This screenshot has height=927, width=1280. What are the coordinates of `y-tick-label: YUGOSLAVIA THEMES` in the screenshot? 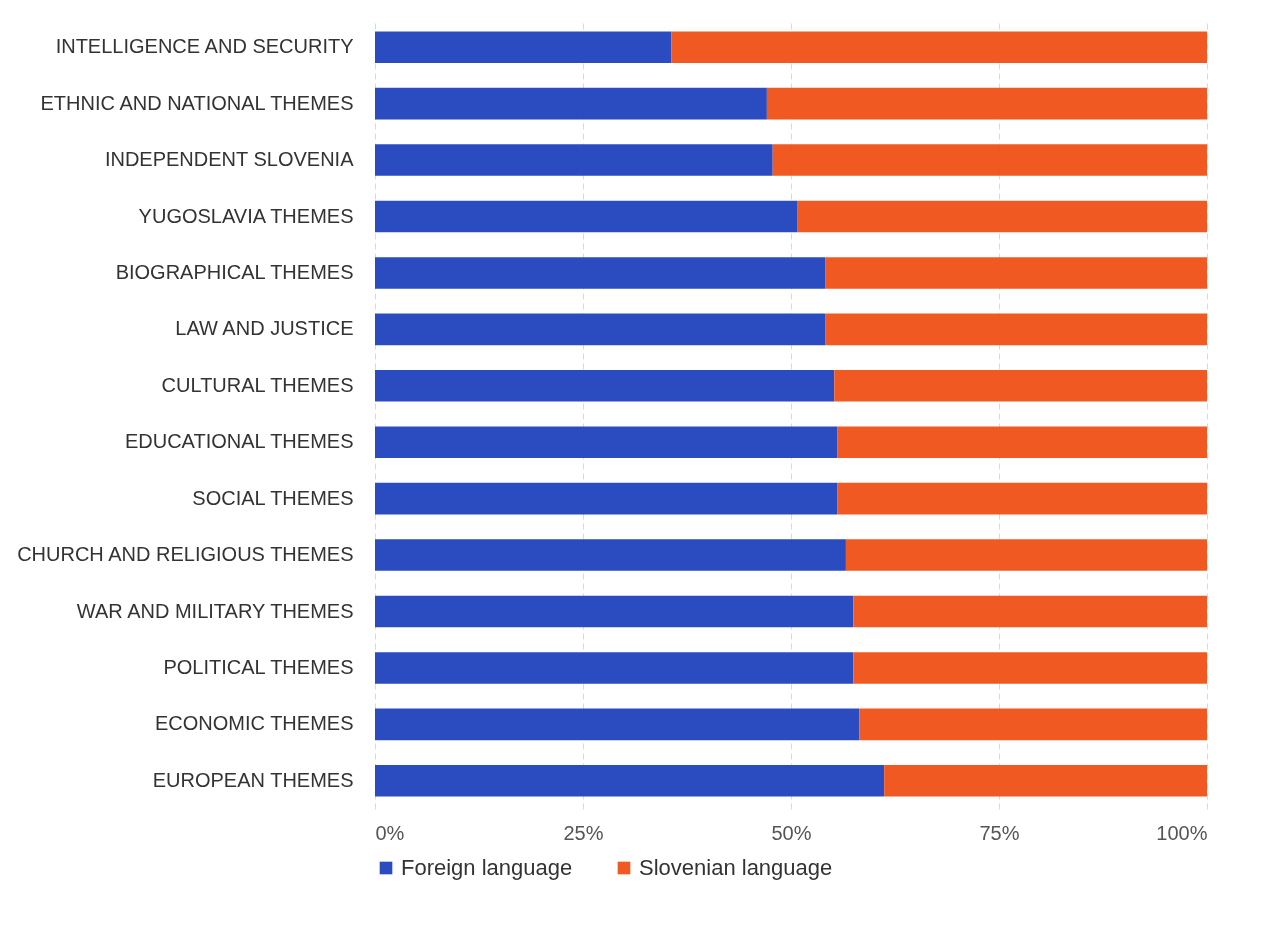 It's located at (246, 215).